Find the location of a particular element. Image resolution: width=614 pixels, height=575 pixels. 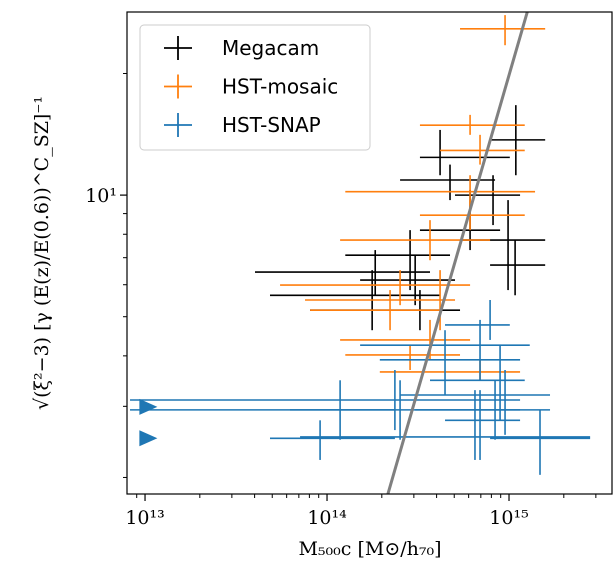

y-axis-label: √(ξ²−3) [γ (E(z)/E(0.6))^C_SZ]⁻¹ is located at coordinates (42, 253).